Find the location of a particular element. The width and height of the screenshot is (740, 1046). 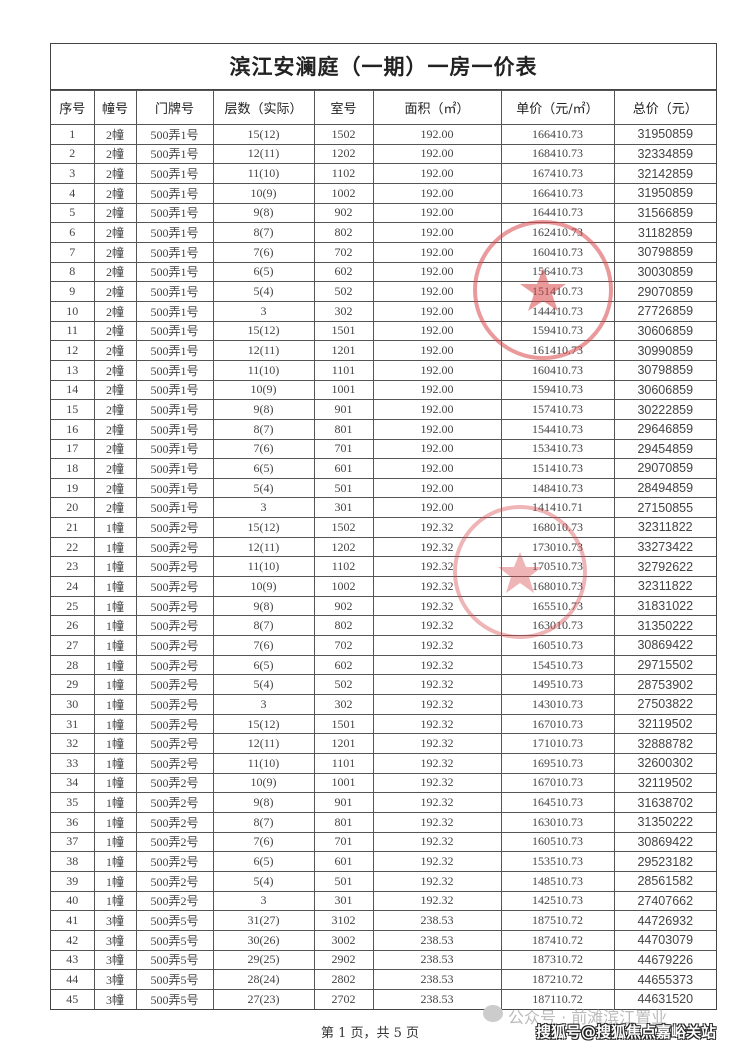

cell-index: 40 is located at coordinates (73, 901).